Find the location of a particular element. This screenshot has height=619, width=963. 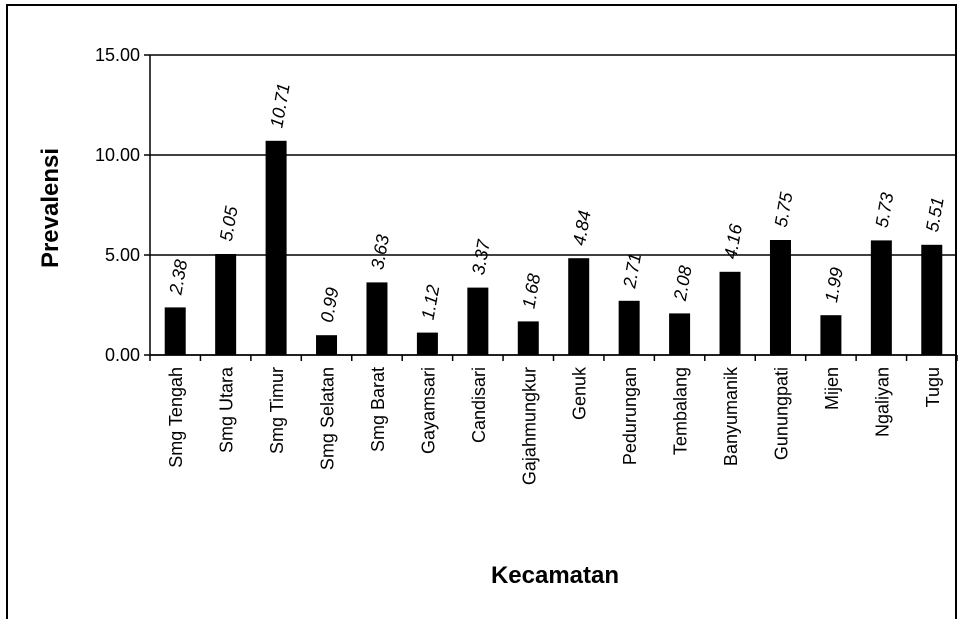

data-label: 5.73 is located at coordinates (885, 210).